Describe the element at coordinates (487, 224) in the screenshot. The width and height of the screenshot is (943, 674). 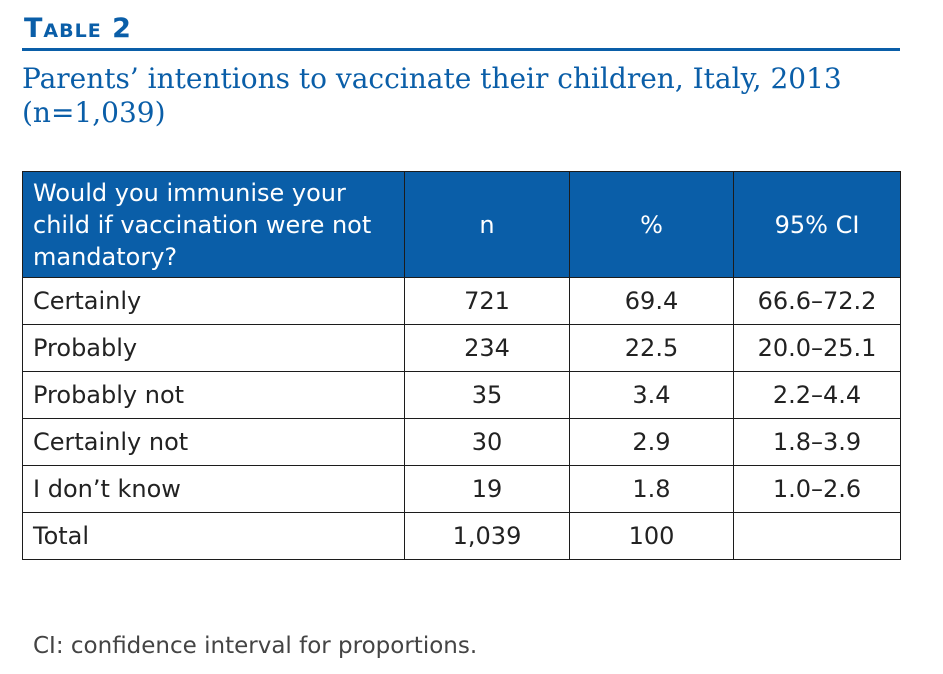
I see `header-n: n` at that location.